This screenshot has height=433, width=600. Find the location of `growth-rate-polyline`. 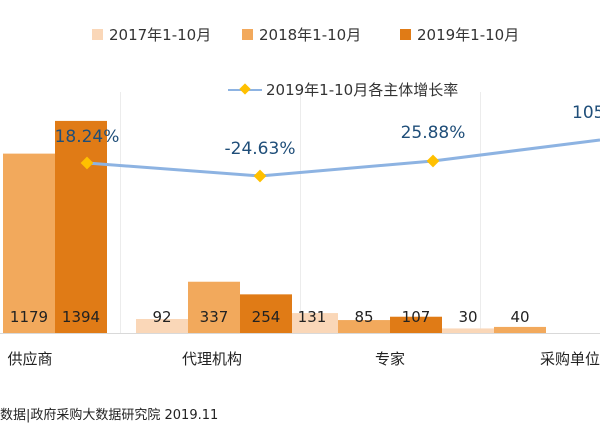

growth-rate-polyline is located at coordinates (343, 158).